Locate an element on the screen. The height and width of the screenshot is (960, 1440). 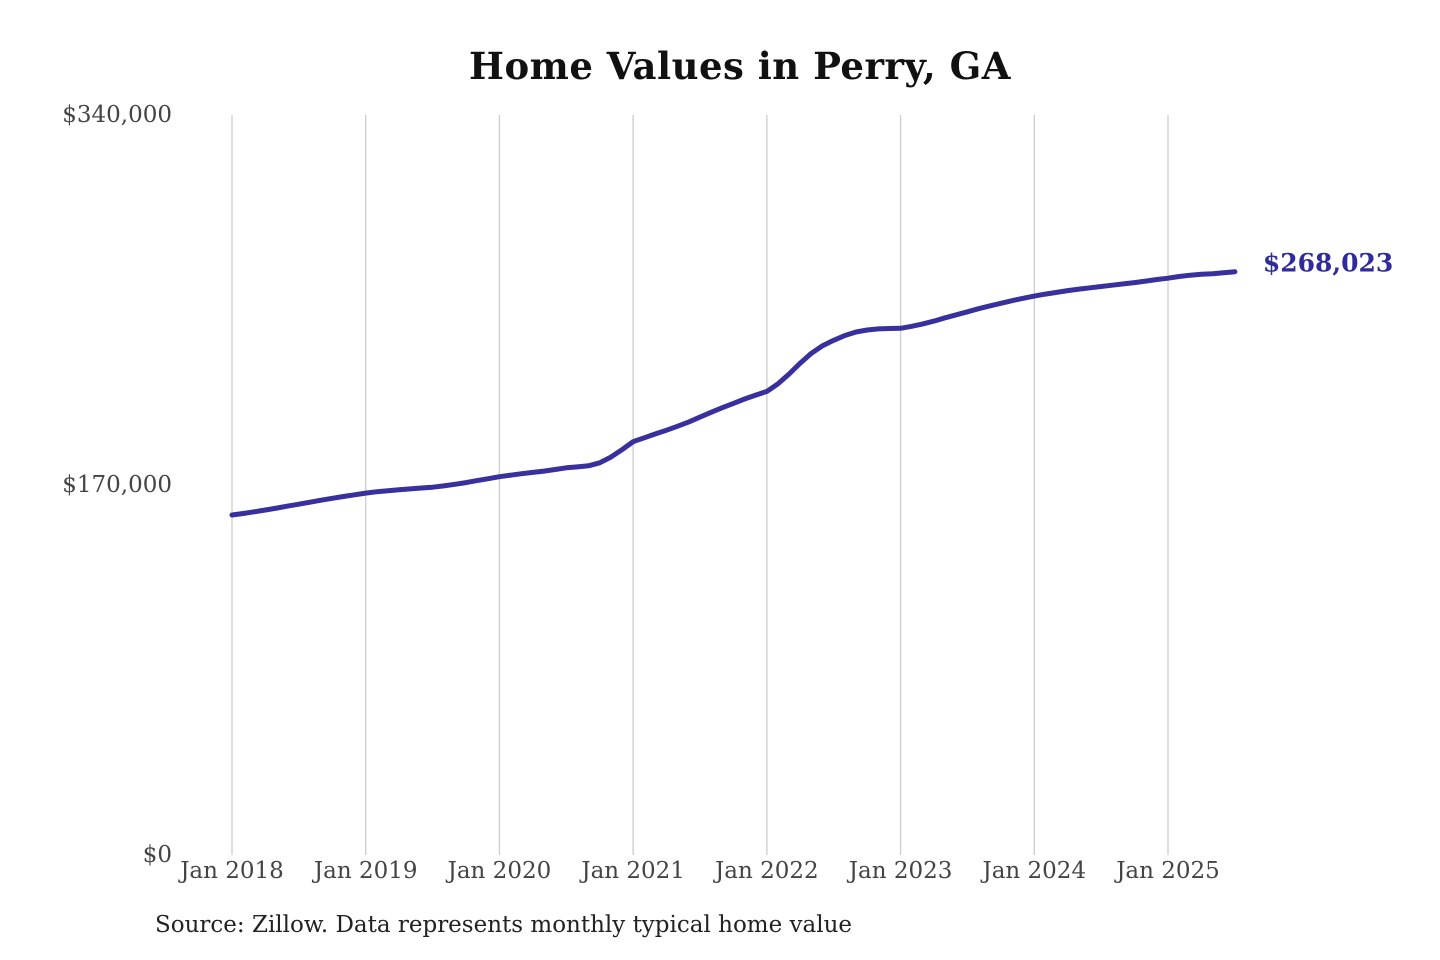
x-axis-tick-label: Jan 2023 is located at coordinates (900, 871).